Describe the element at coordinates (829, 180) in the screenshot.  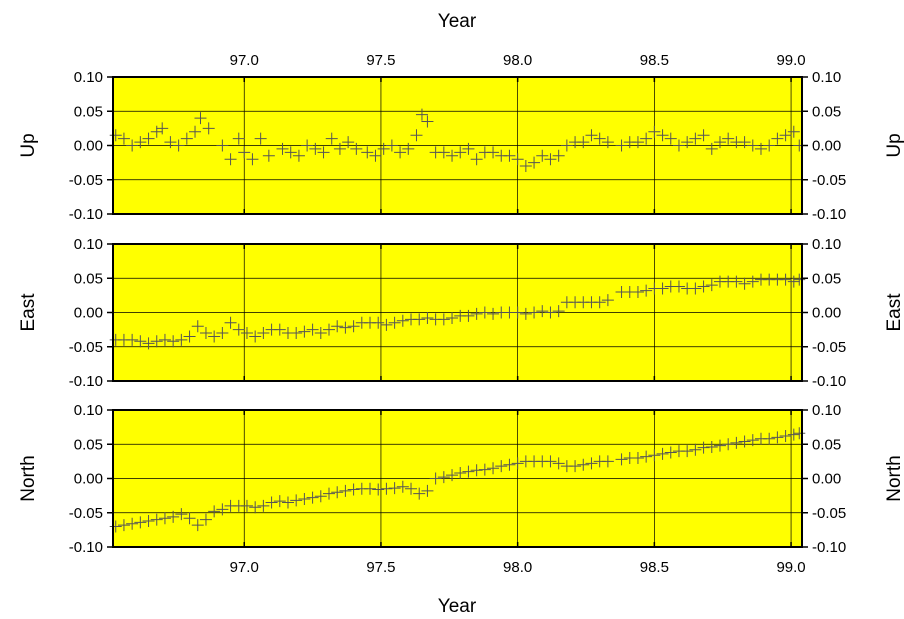
I see `up-right-tick-label: -0.05` at that location.